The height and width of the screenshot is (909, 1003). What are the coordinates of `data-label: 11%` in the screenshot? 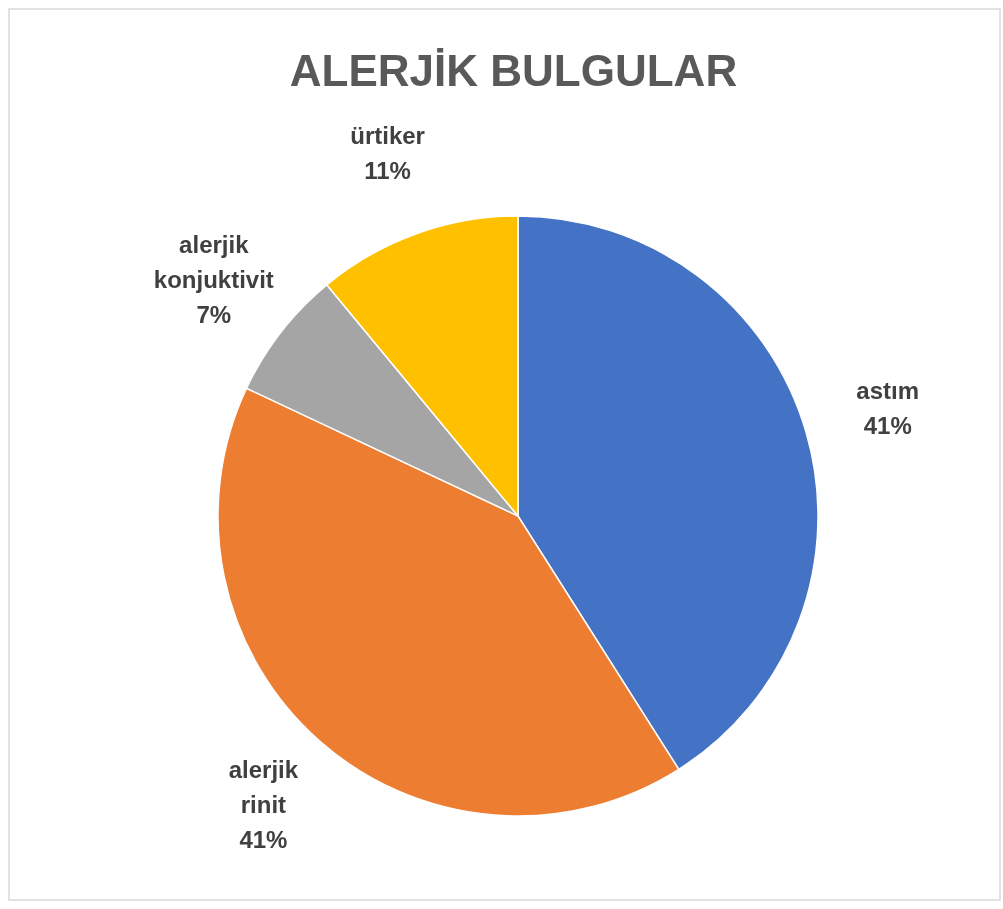 It's located at (387, 171).